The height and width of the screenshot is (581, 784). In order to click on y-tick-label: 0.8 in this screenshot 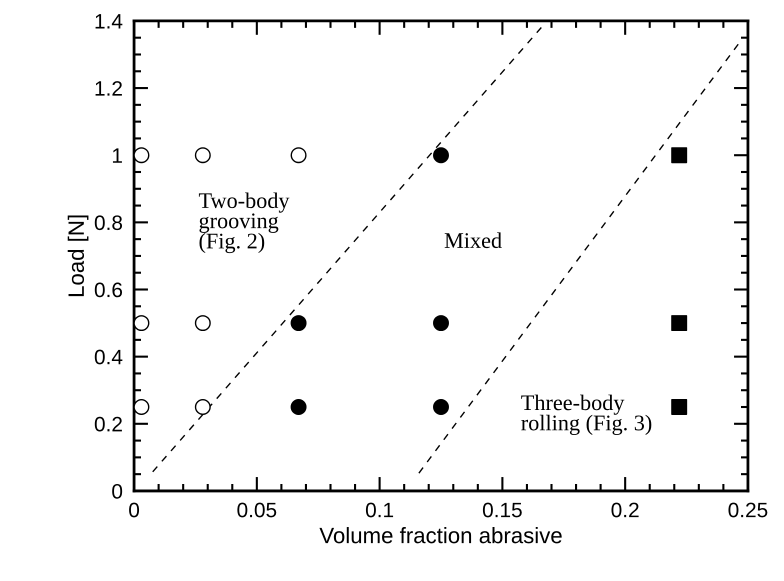, I will do `click(108, 222)`.